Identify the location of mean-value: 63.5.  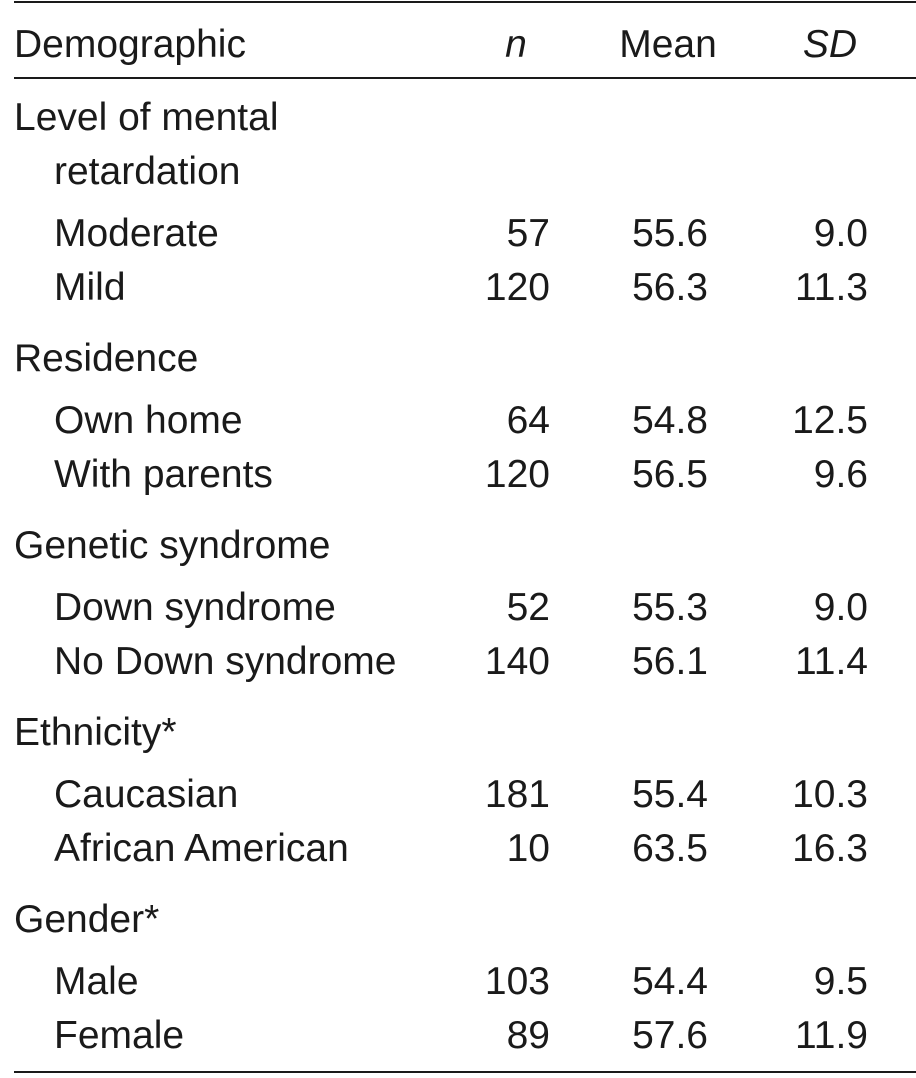
(670, 848).